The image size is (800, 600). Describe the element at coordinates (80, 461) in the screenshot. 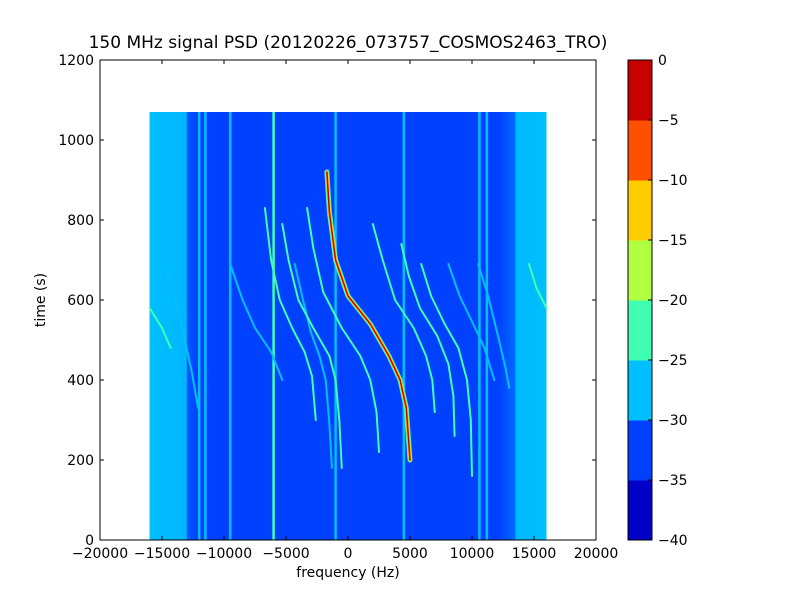

I see `y-tick-label-1: 200` at that location.